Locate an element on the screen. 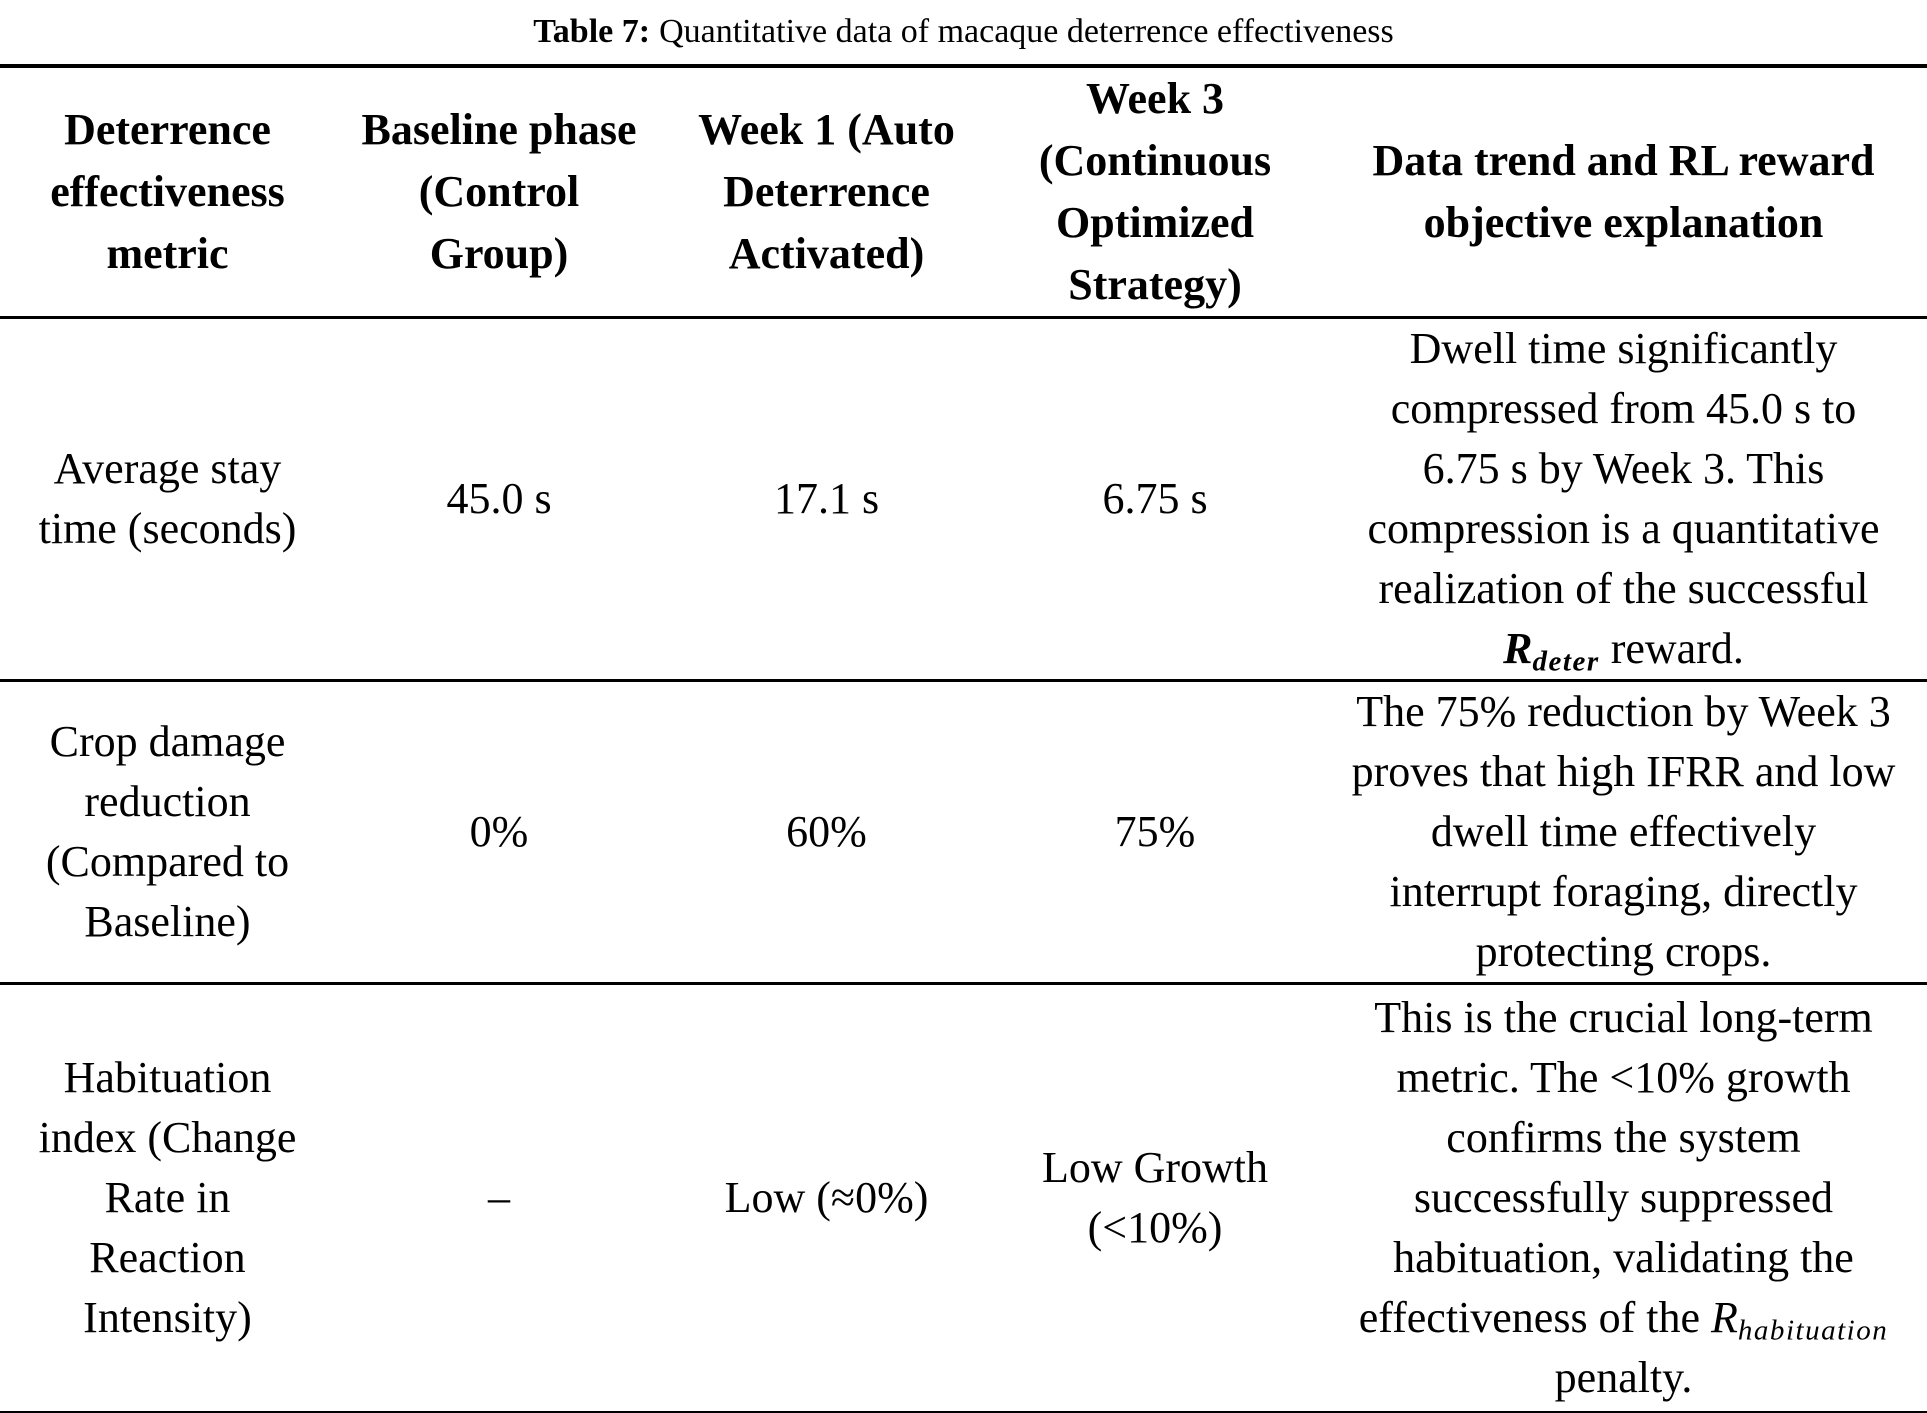 The image size is (1927, 1413). baseline-value-cell: 45.0 s is located at coordinates (499, 499).